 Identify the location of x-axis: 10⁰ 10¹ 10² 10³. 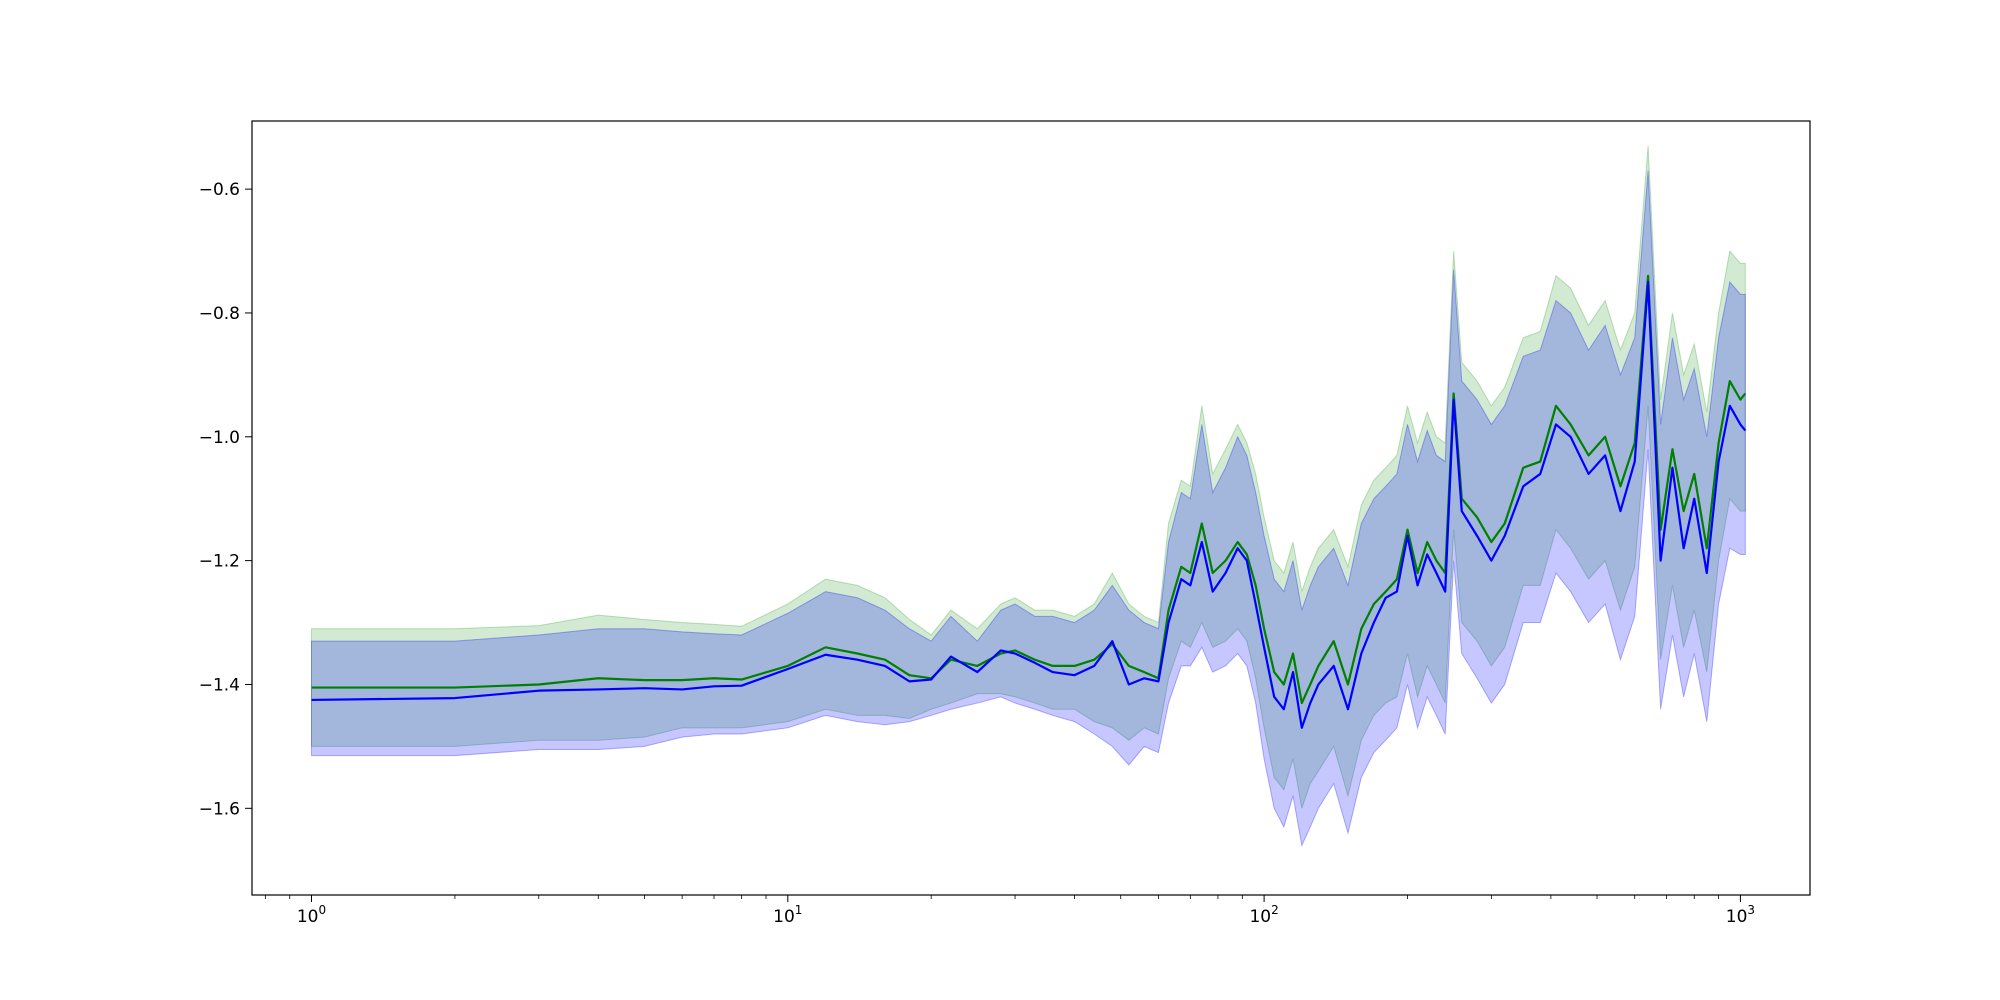
(1009, 911).